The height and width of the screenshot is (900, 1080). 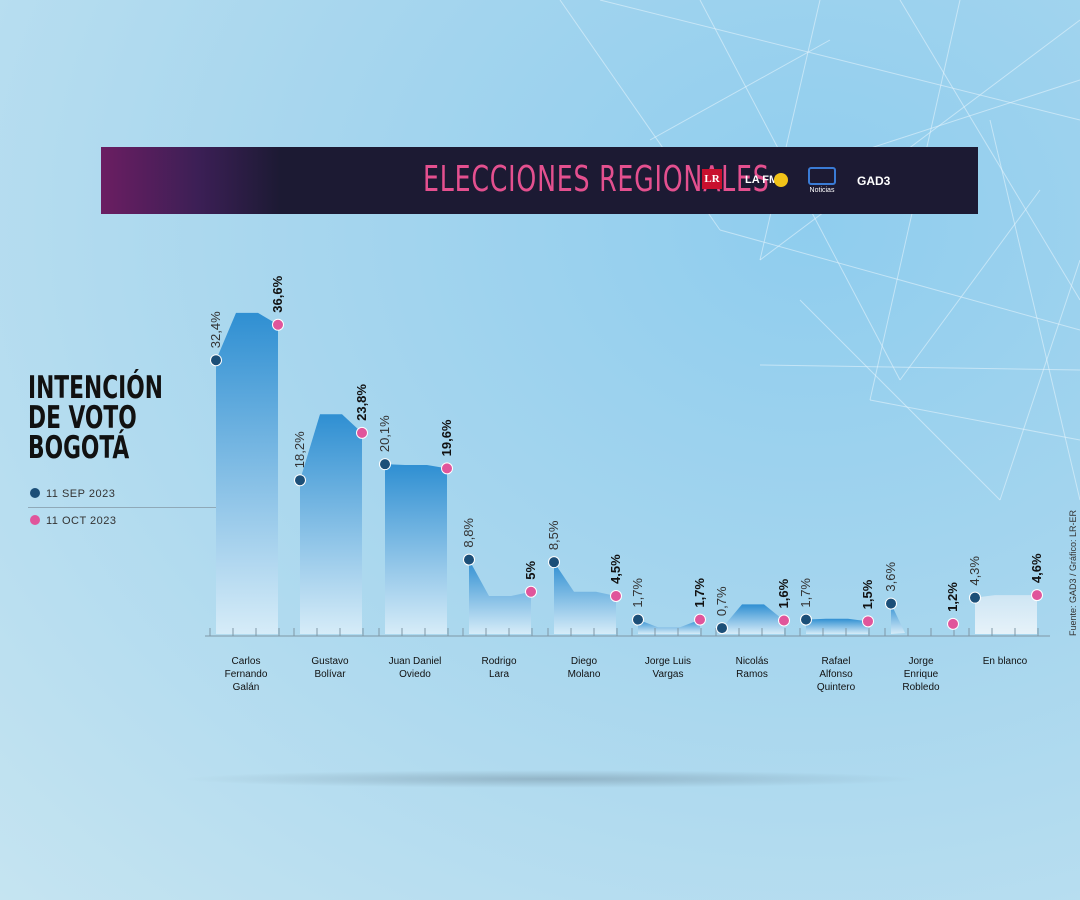 What do you see at coordinates (95, 418) in the screenshot?
I see `chart-title: INTENCIÓN DE VOTO BOGOTÁ` at bounding box center [95, 418].